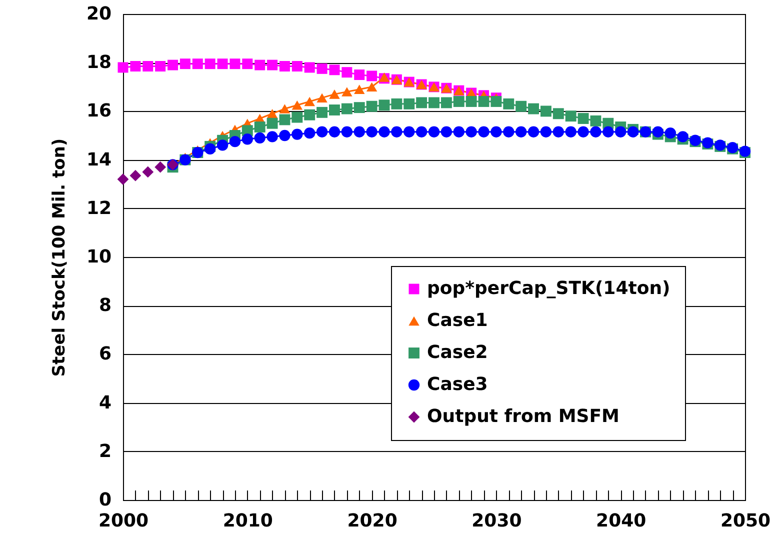  Describe the element at coordinates (372, 521) in the screenshot. I see `x-tick-label: 2020` at that location.